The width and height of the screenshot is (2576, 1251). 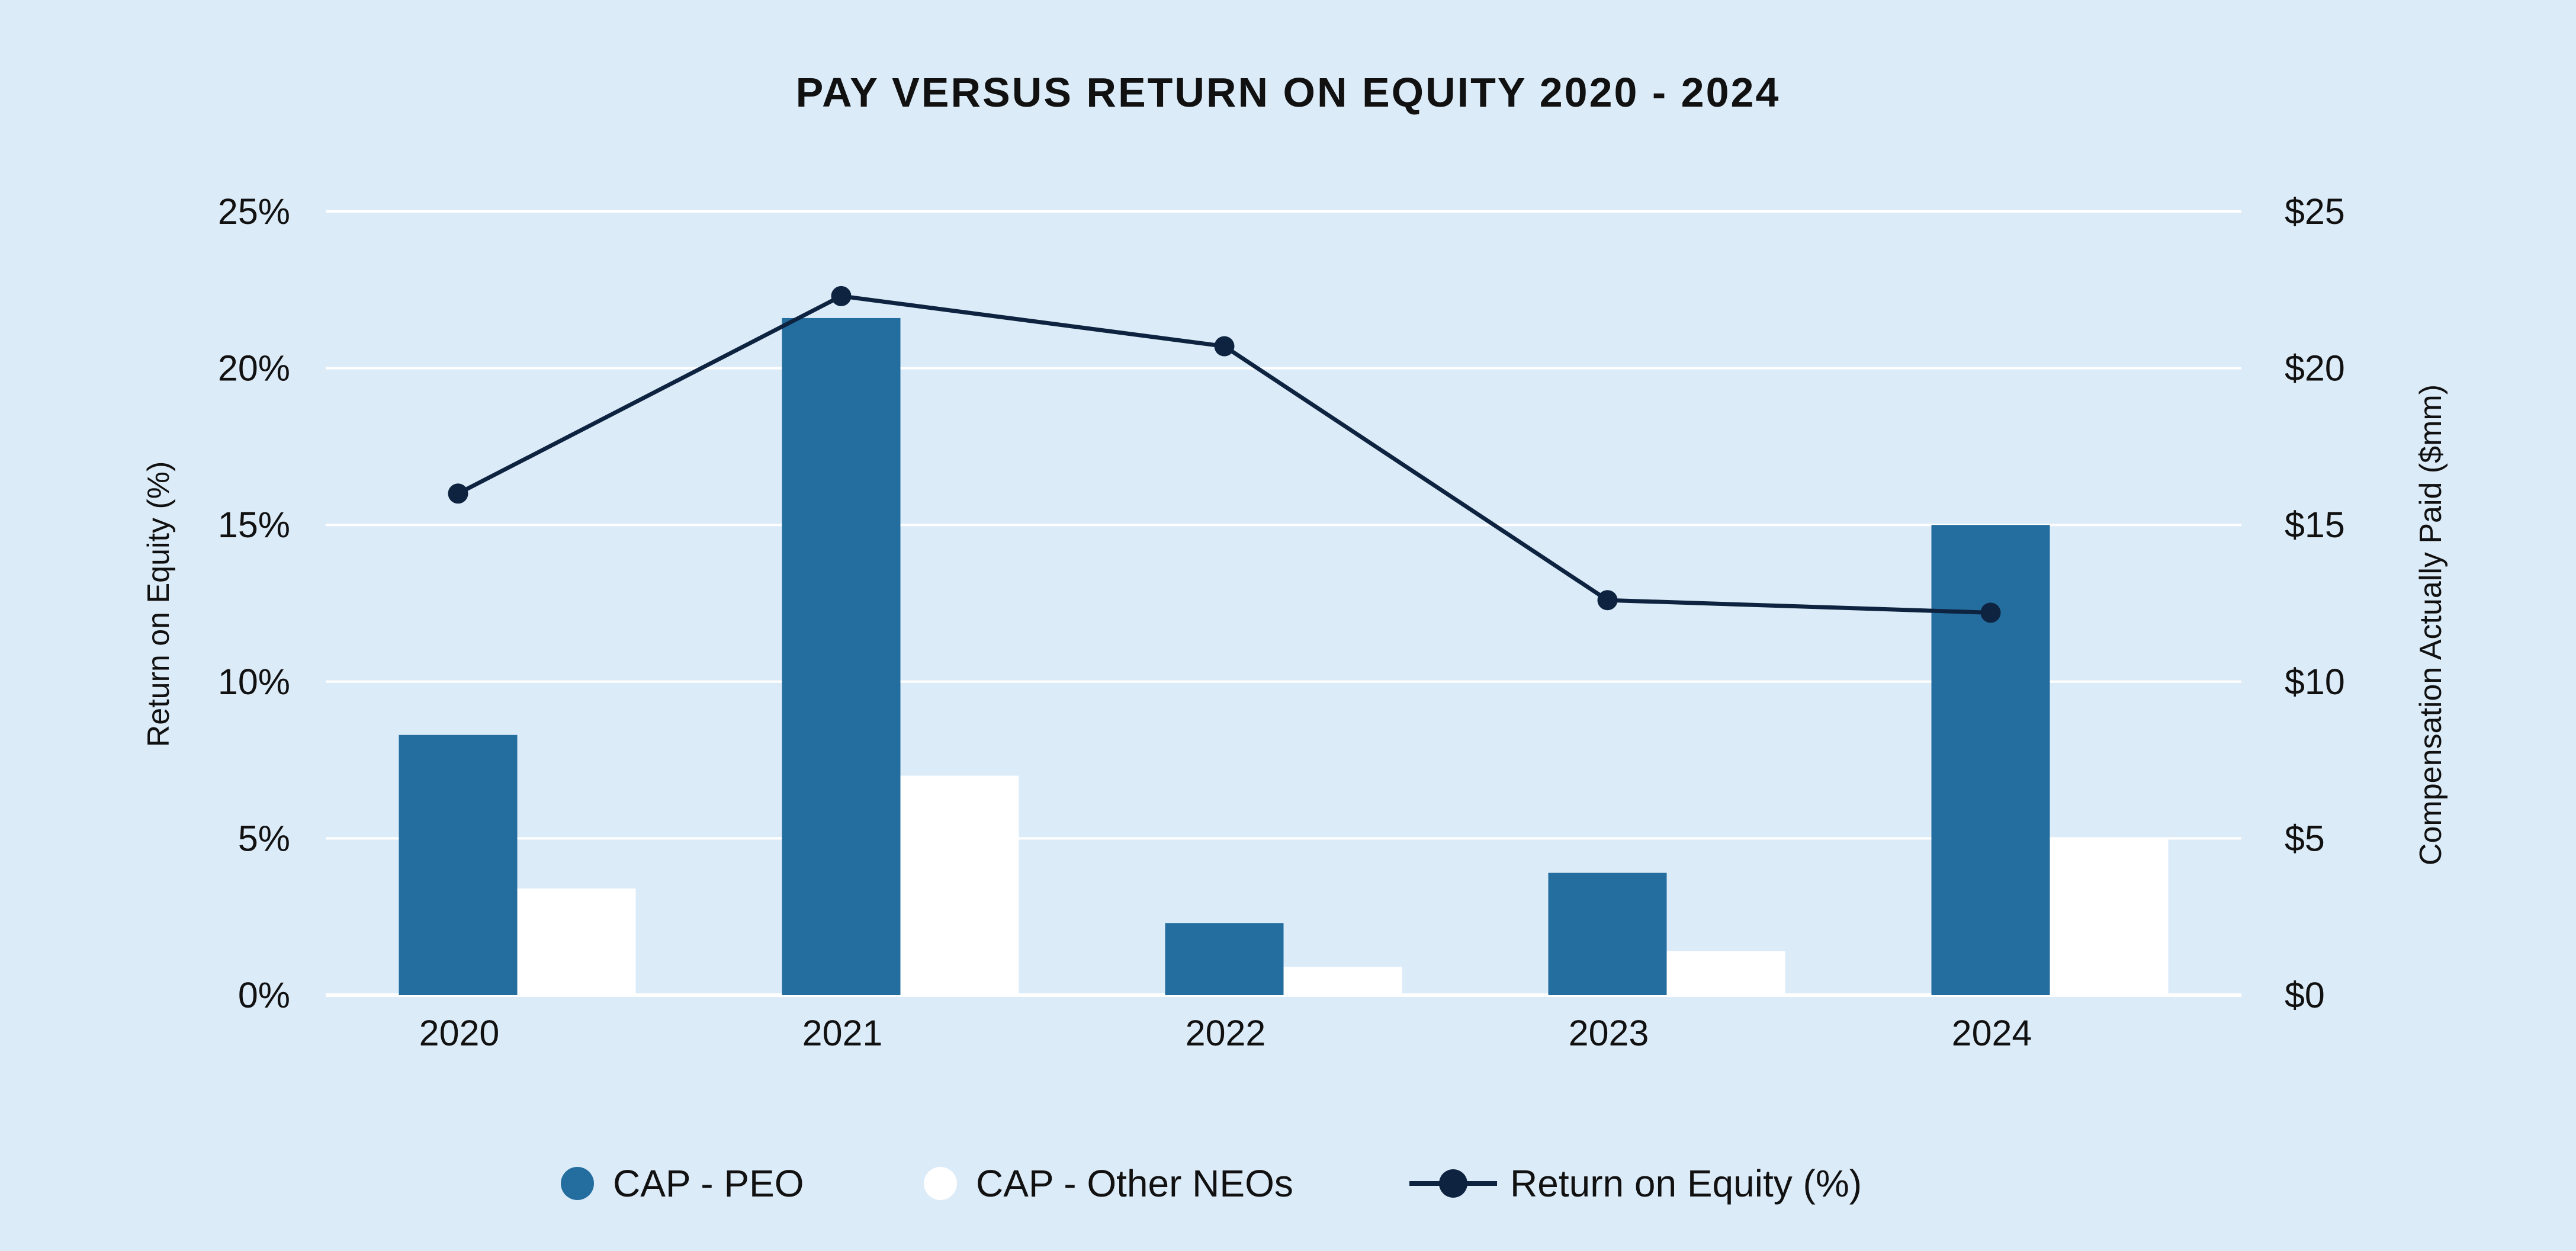 What do you see at coordinates (940, 1183) in the screenshot?
I see `legend-other-neos-swatch` at bounding box center [940, 1183].